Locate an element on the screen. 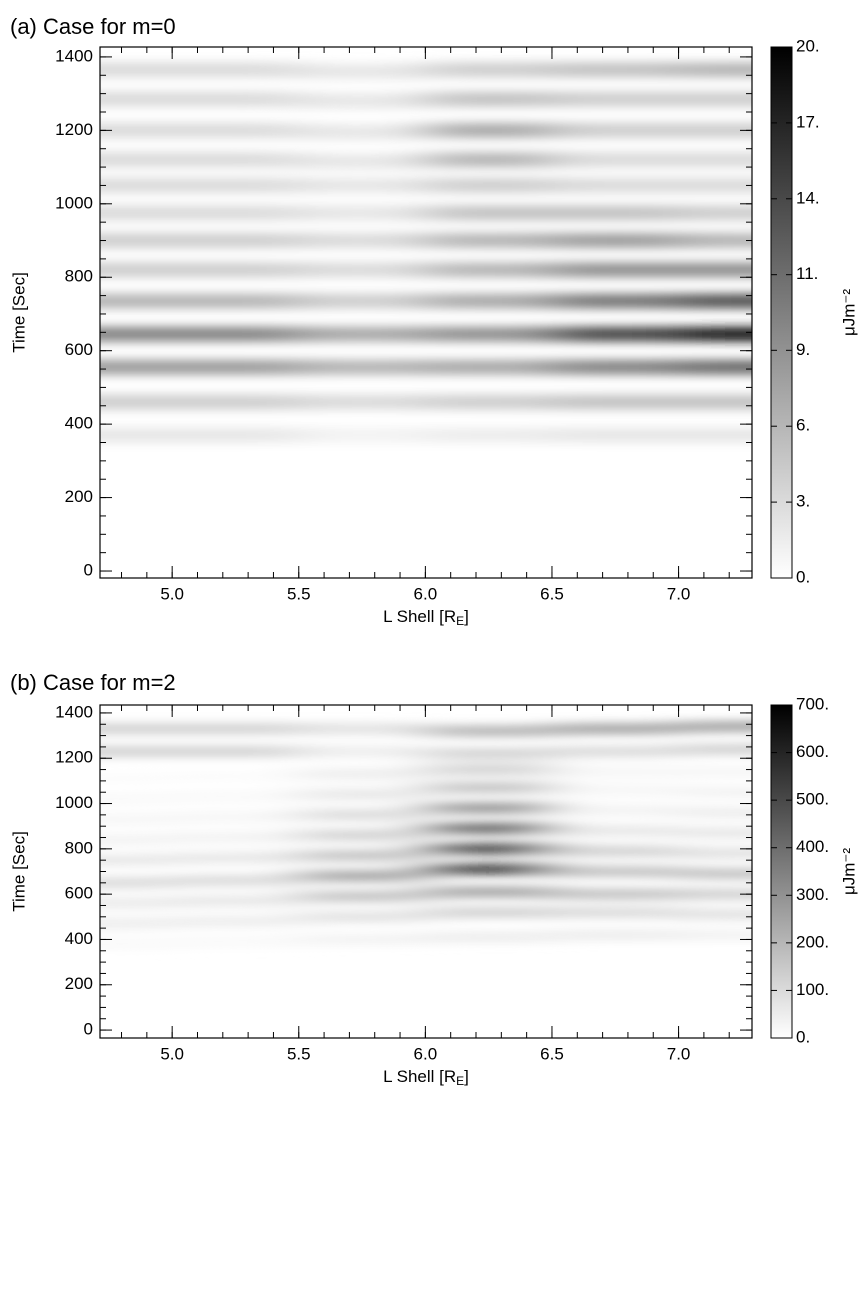 This screenshot has height=1292, width=866. colorbar-tick-label: 400. is located at coordinates (812, 846).